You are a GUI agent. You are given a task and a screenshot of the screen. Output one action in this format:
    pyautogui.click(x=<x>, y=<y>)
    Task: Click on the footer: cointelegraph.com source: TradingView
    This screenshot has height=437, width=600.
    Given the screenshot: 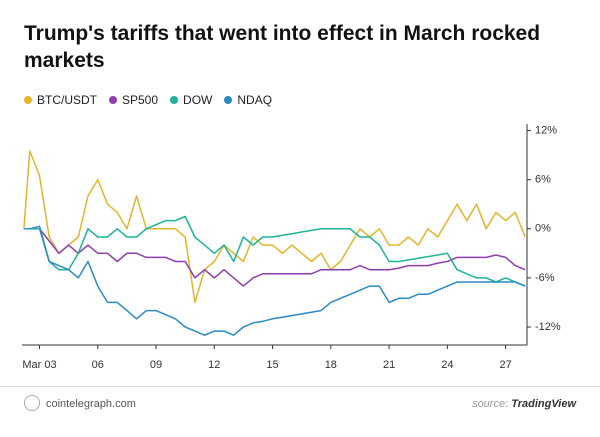 What is the action you would take?
    pyautogui.click(x=300, y=411)
    